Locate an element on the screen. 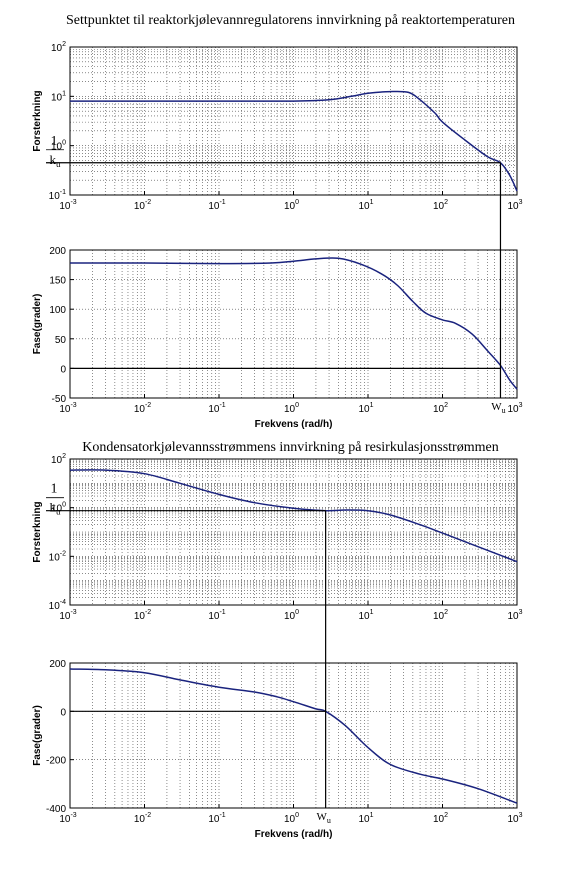 This screenshot has width=576, height=892. y-tick-label: -400 is located at coordinates (56, 809).